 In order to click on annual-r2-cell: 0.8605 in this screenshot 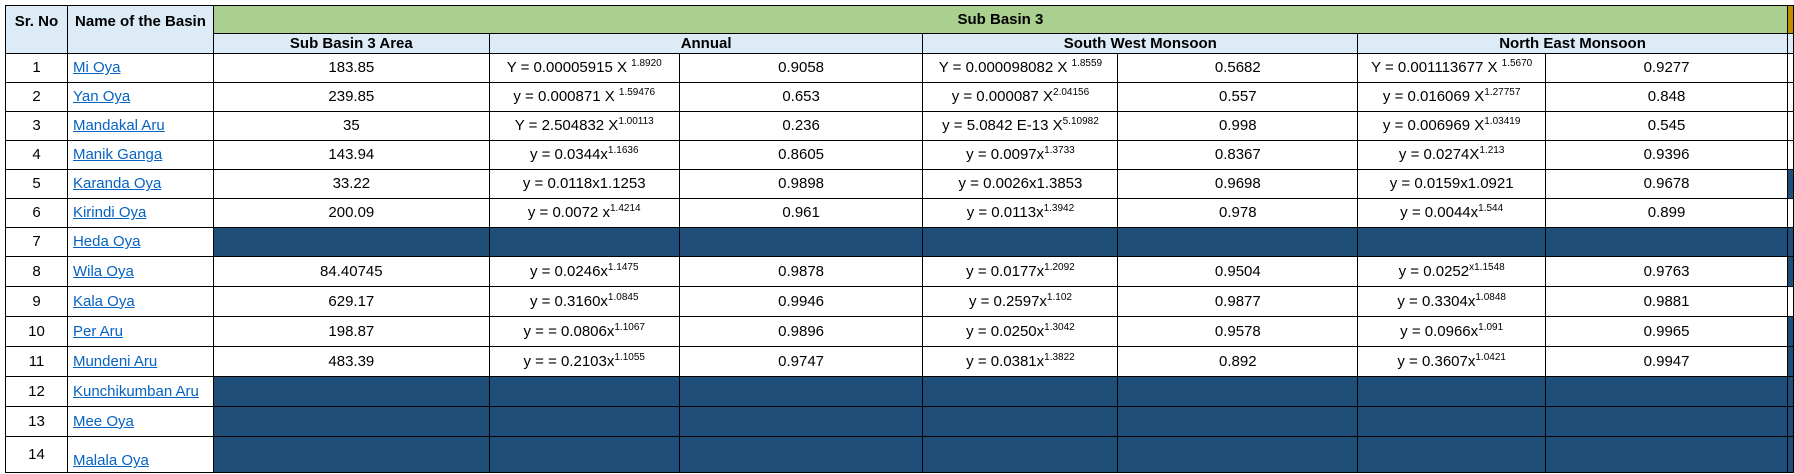, I will do `click(801, 155)`.